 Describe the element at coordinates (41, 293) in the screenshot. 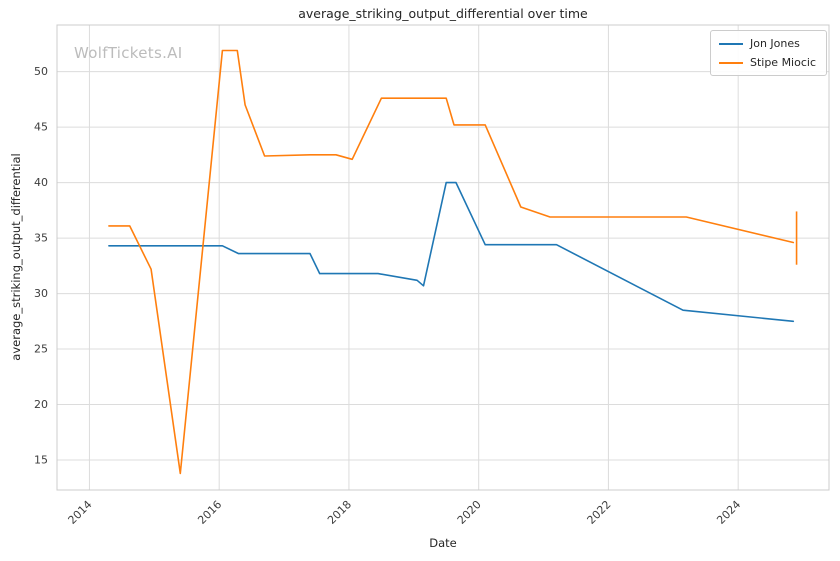

I see `y-tick-label: 30` at that location.